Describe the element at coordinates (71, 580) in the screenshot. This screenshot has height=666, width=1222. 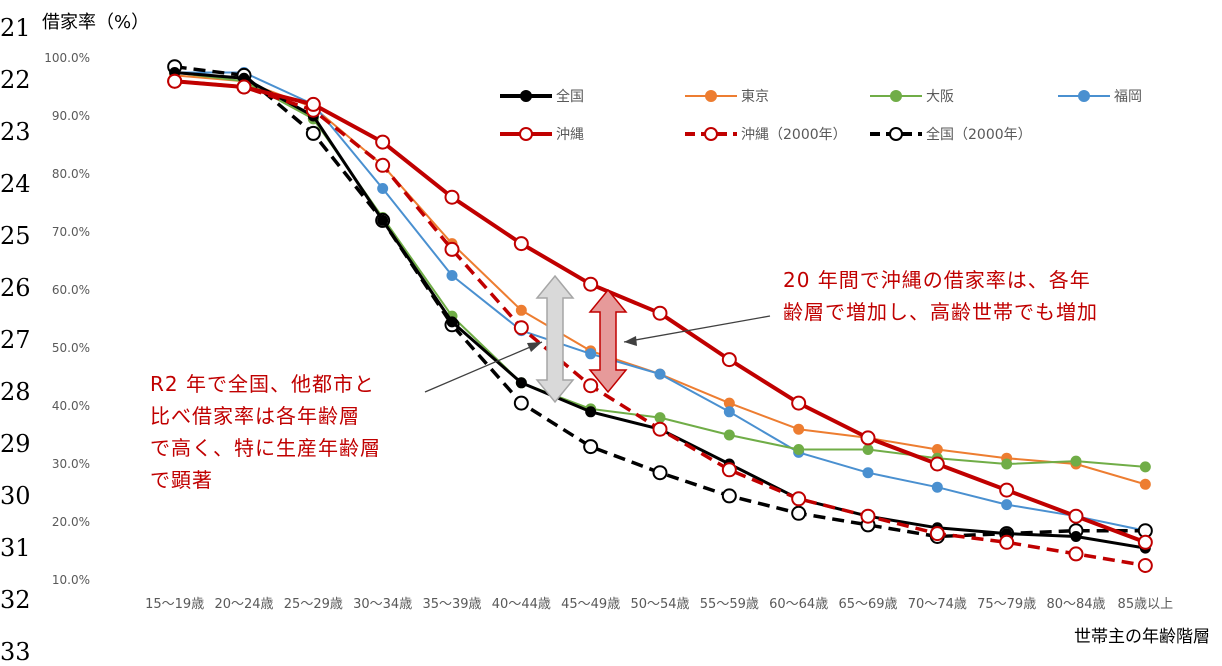
I see `y-tick-label: 10.0%` at that location.